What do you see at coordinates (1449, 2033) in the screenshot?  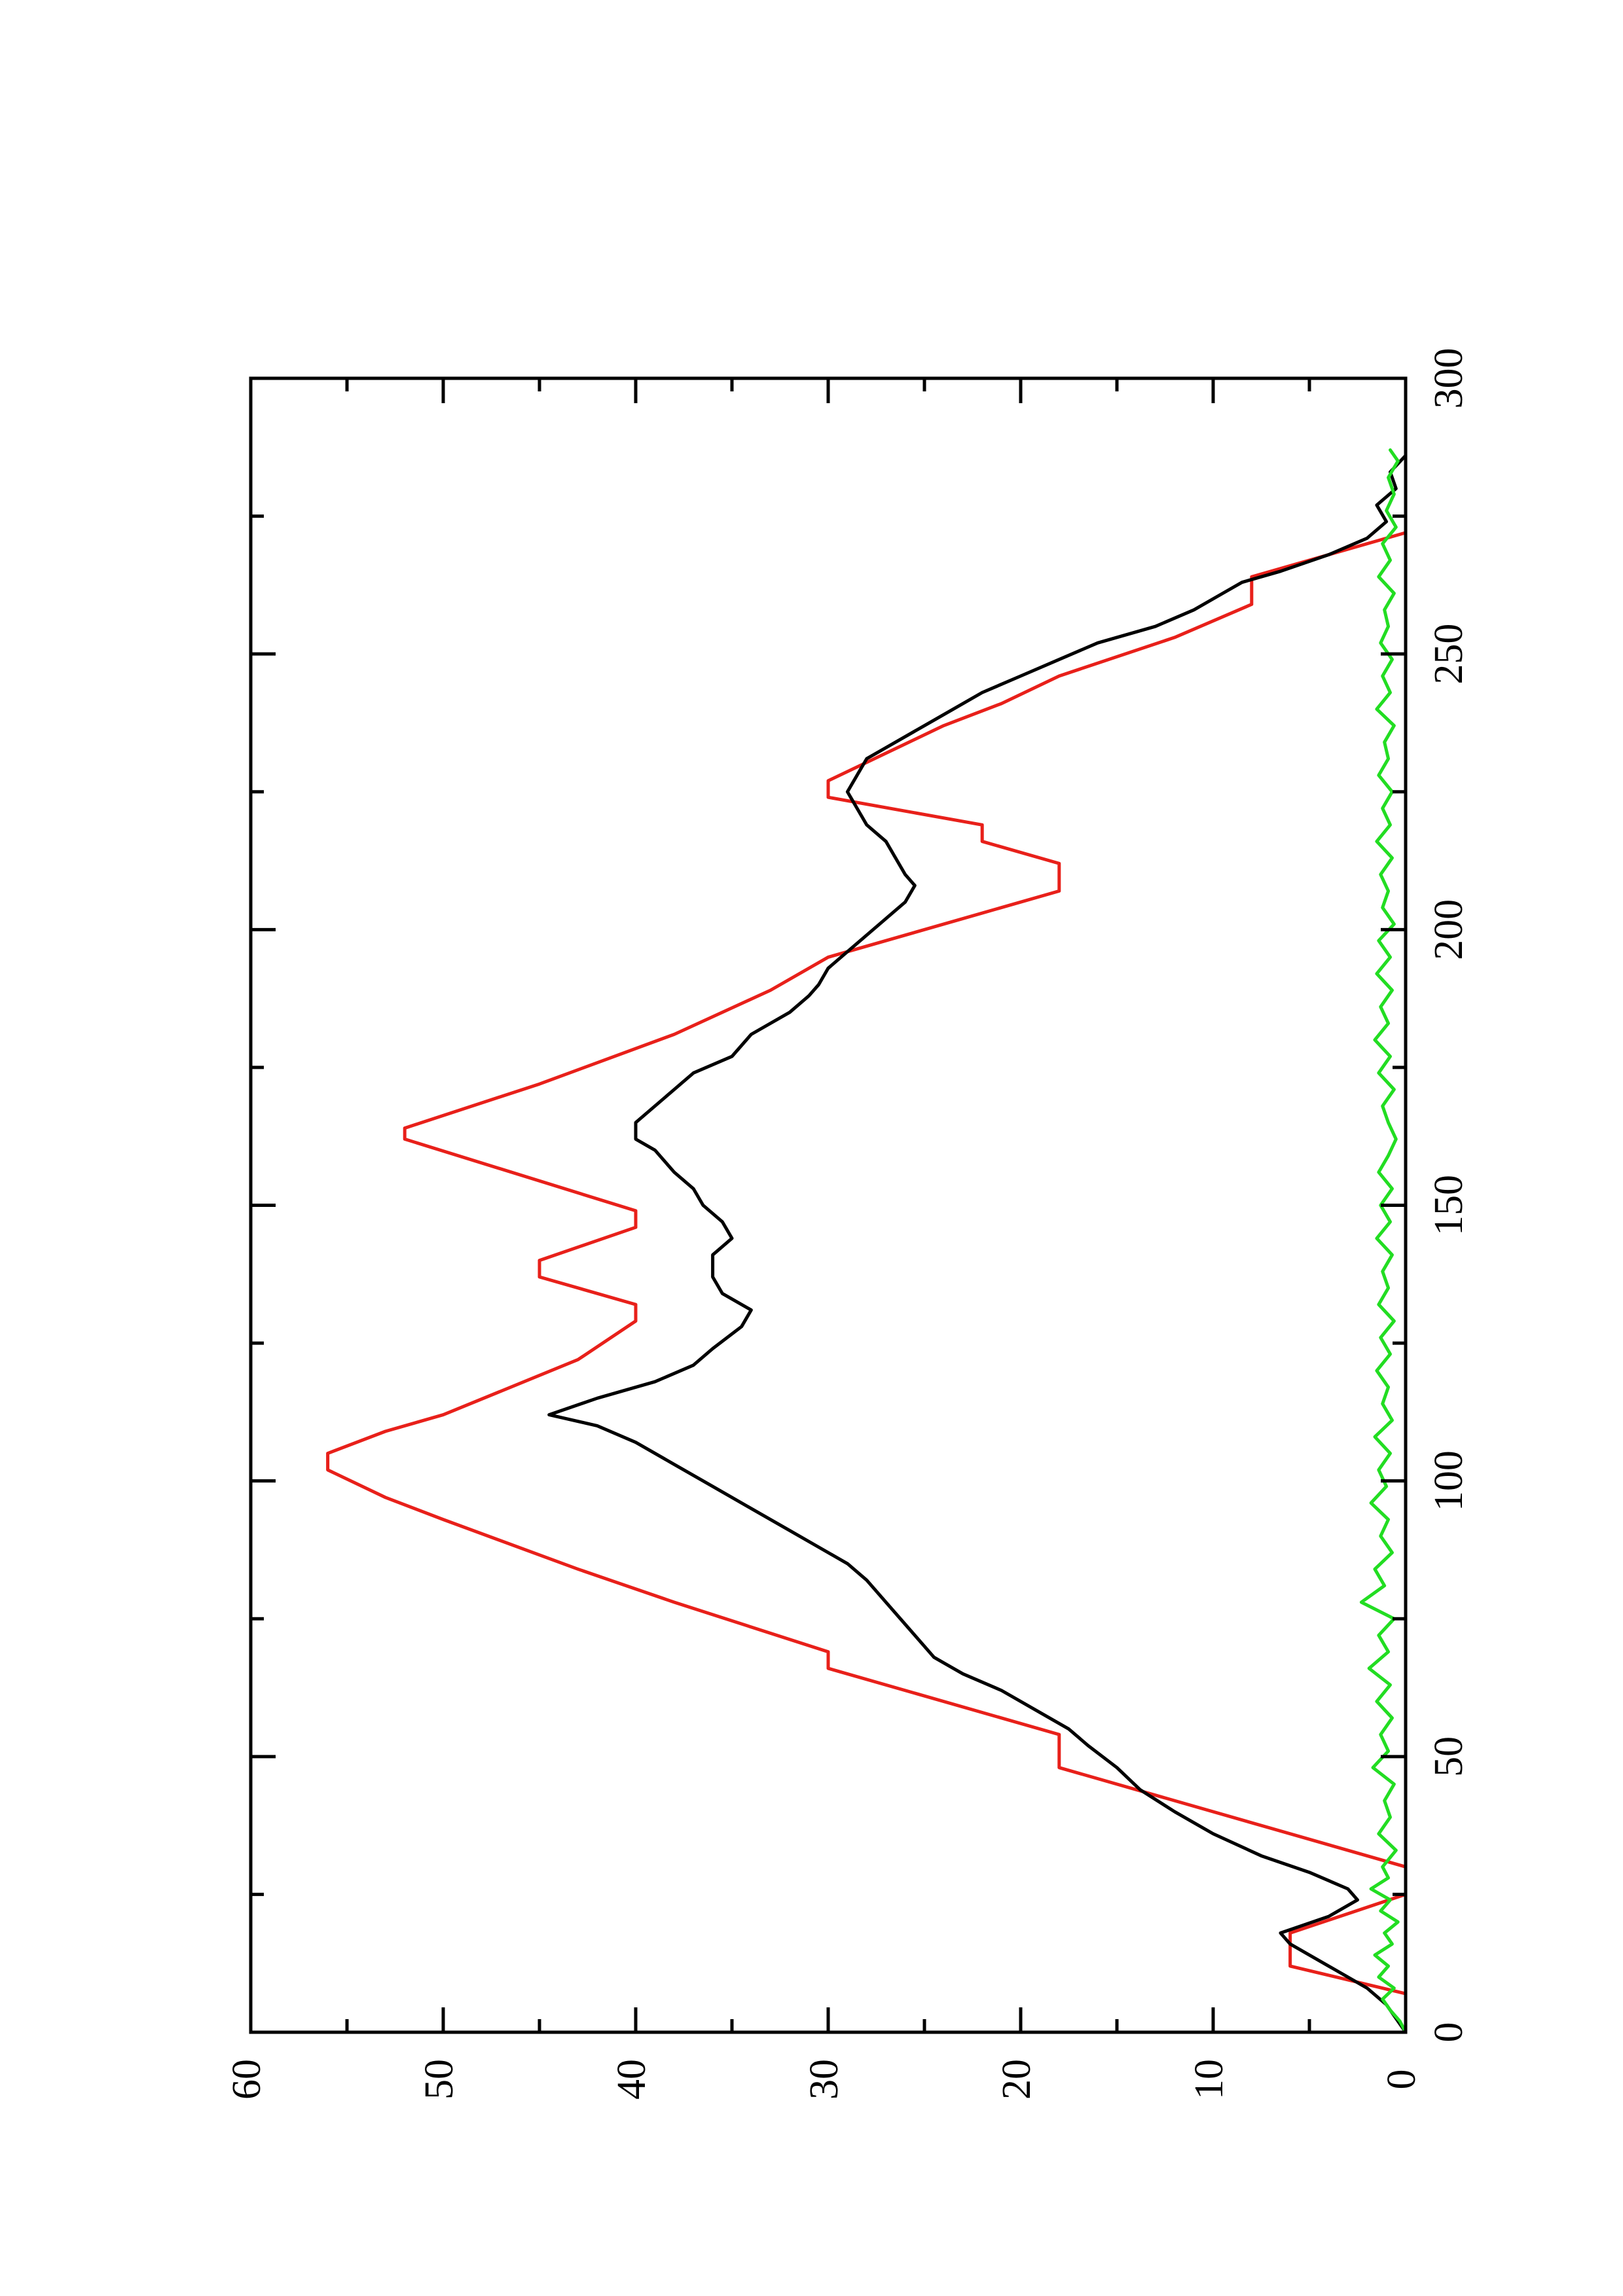 I see `x-tick-label: 0` at bounding box center [1449, 2033].